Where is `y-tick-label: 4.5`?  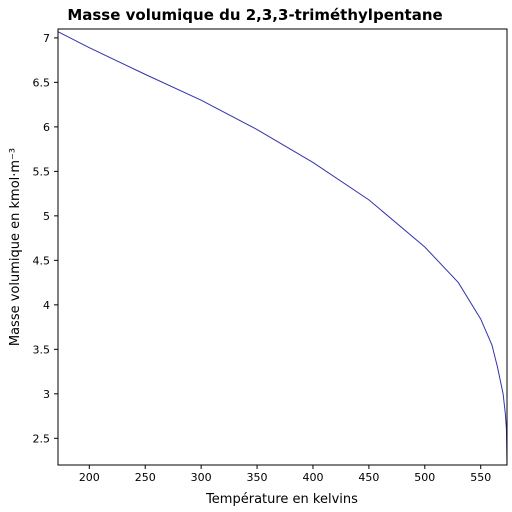
y-tick-label: 4.5 is located at coordinates (42, 260).